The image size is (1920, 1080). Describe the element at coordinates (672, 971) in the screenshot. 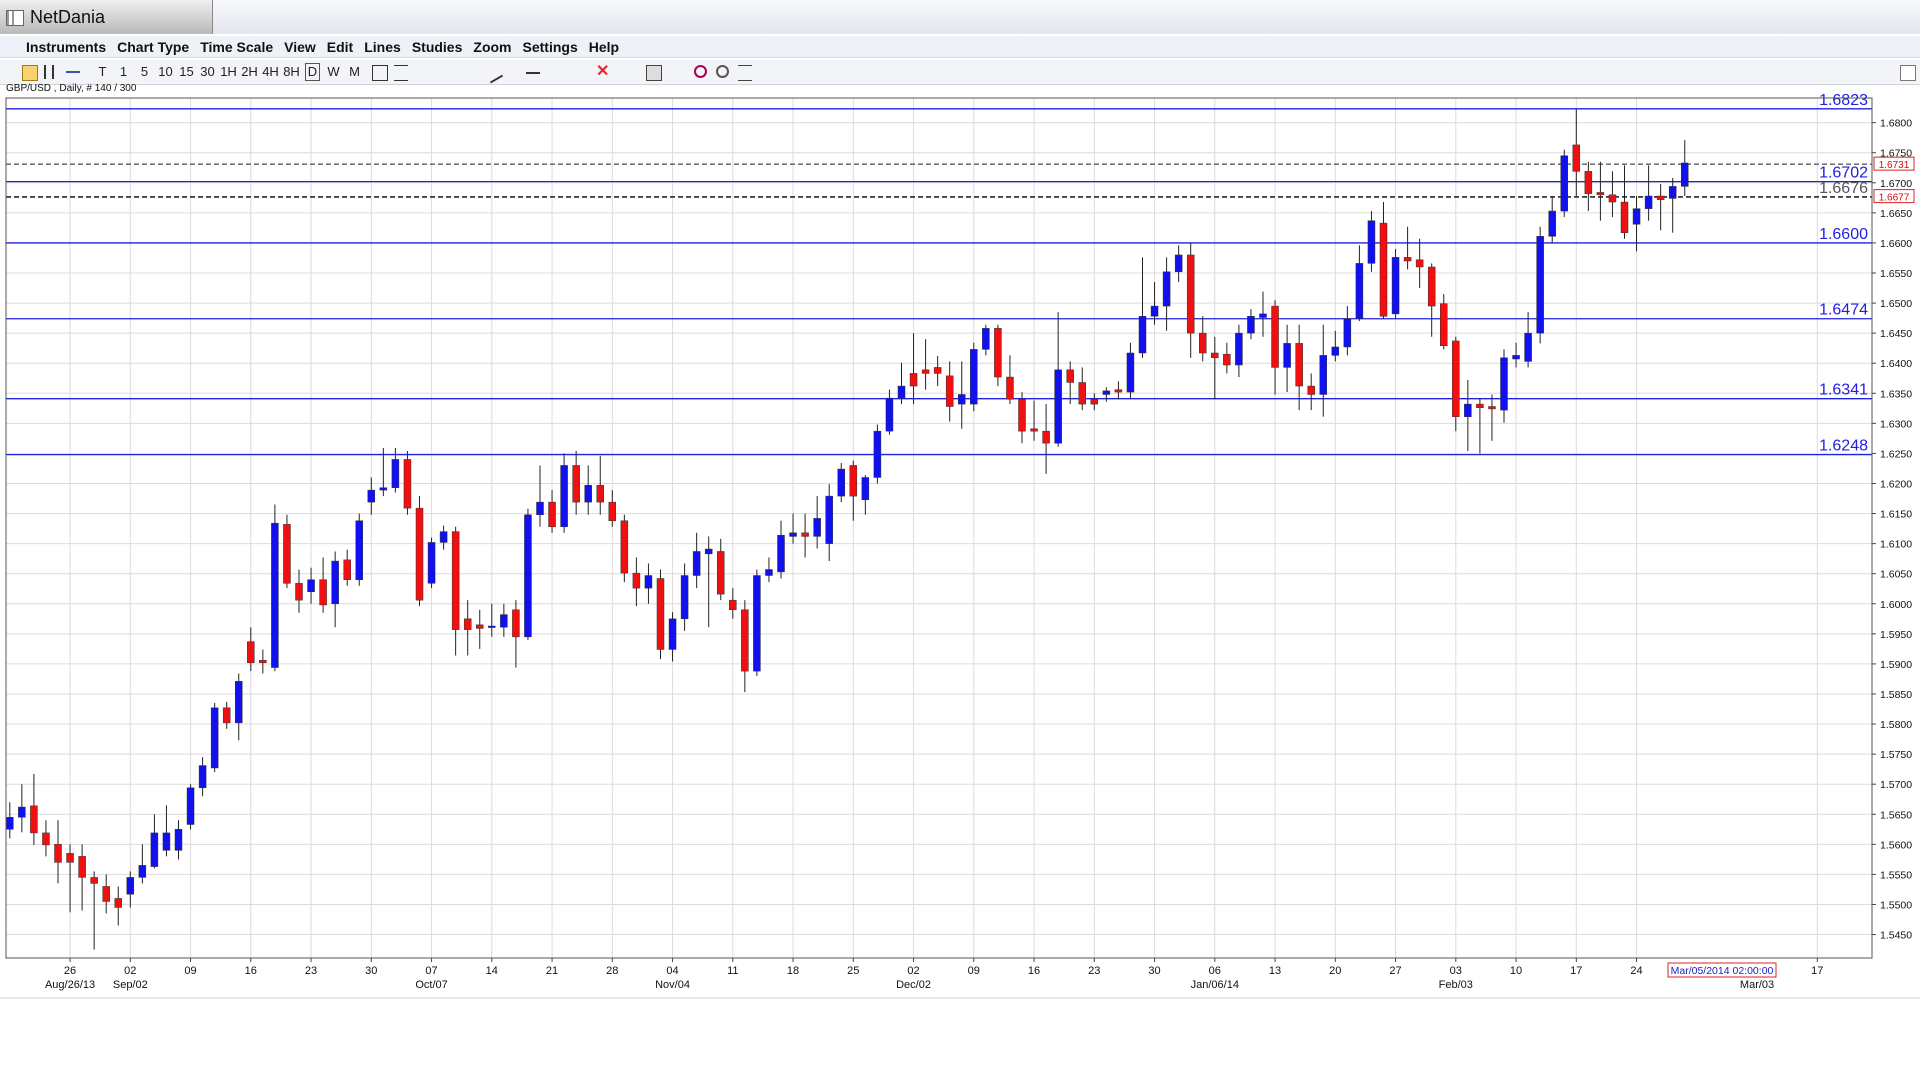

I see `x-tick-label: 04` at that location.